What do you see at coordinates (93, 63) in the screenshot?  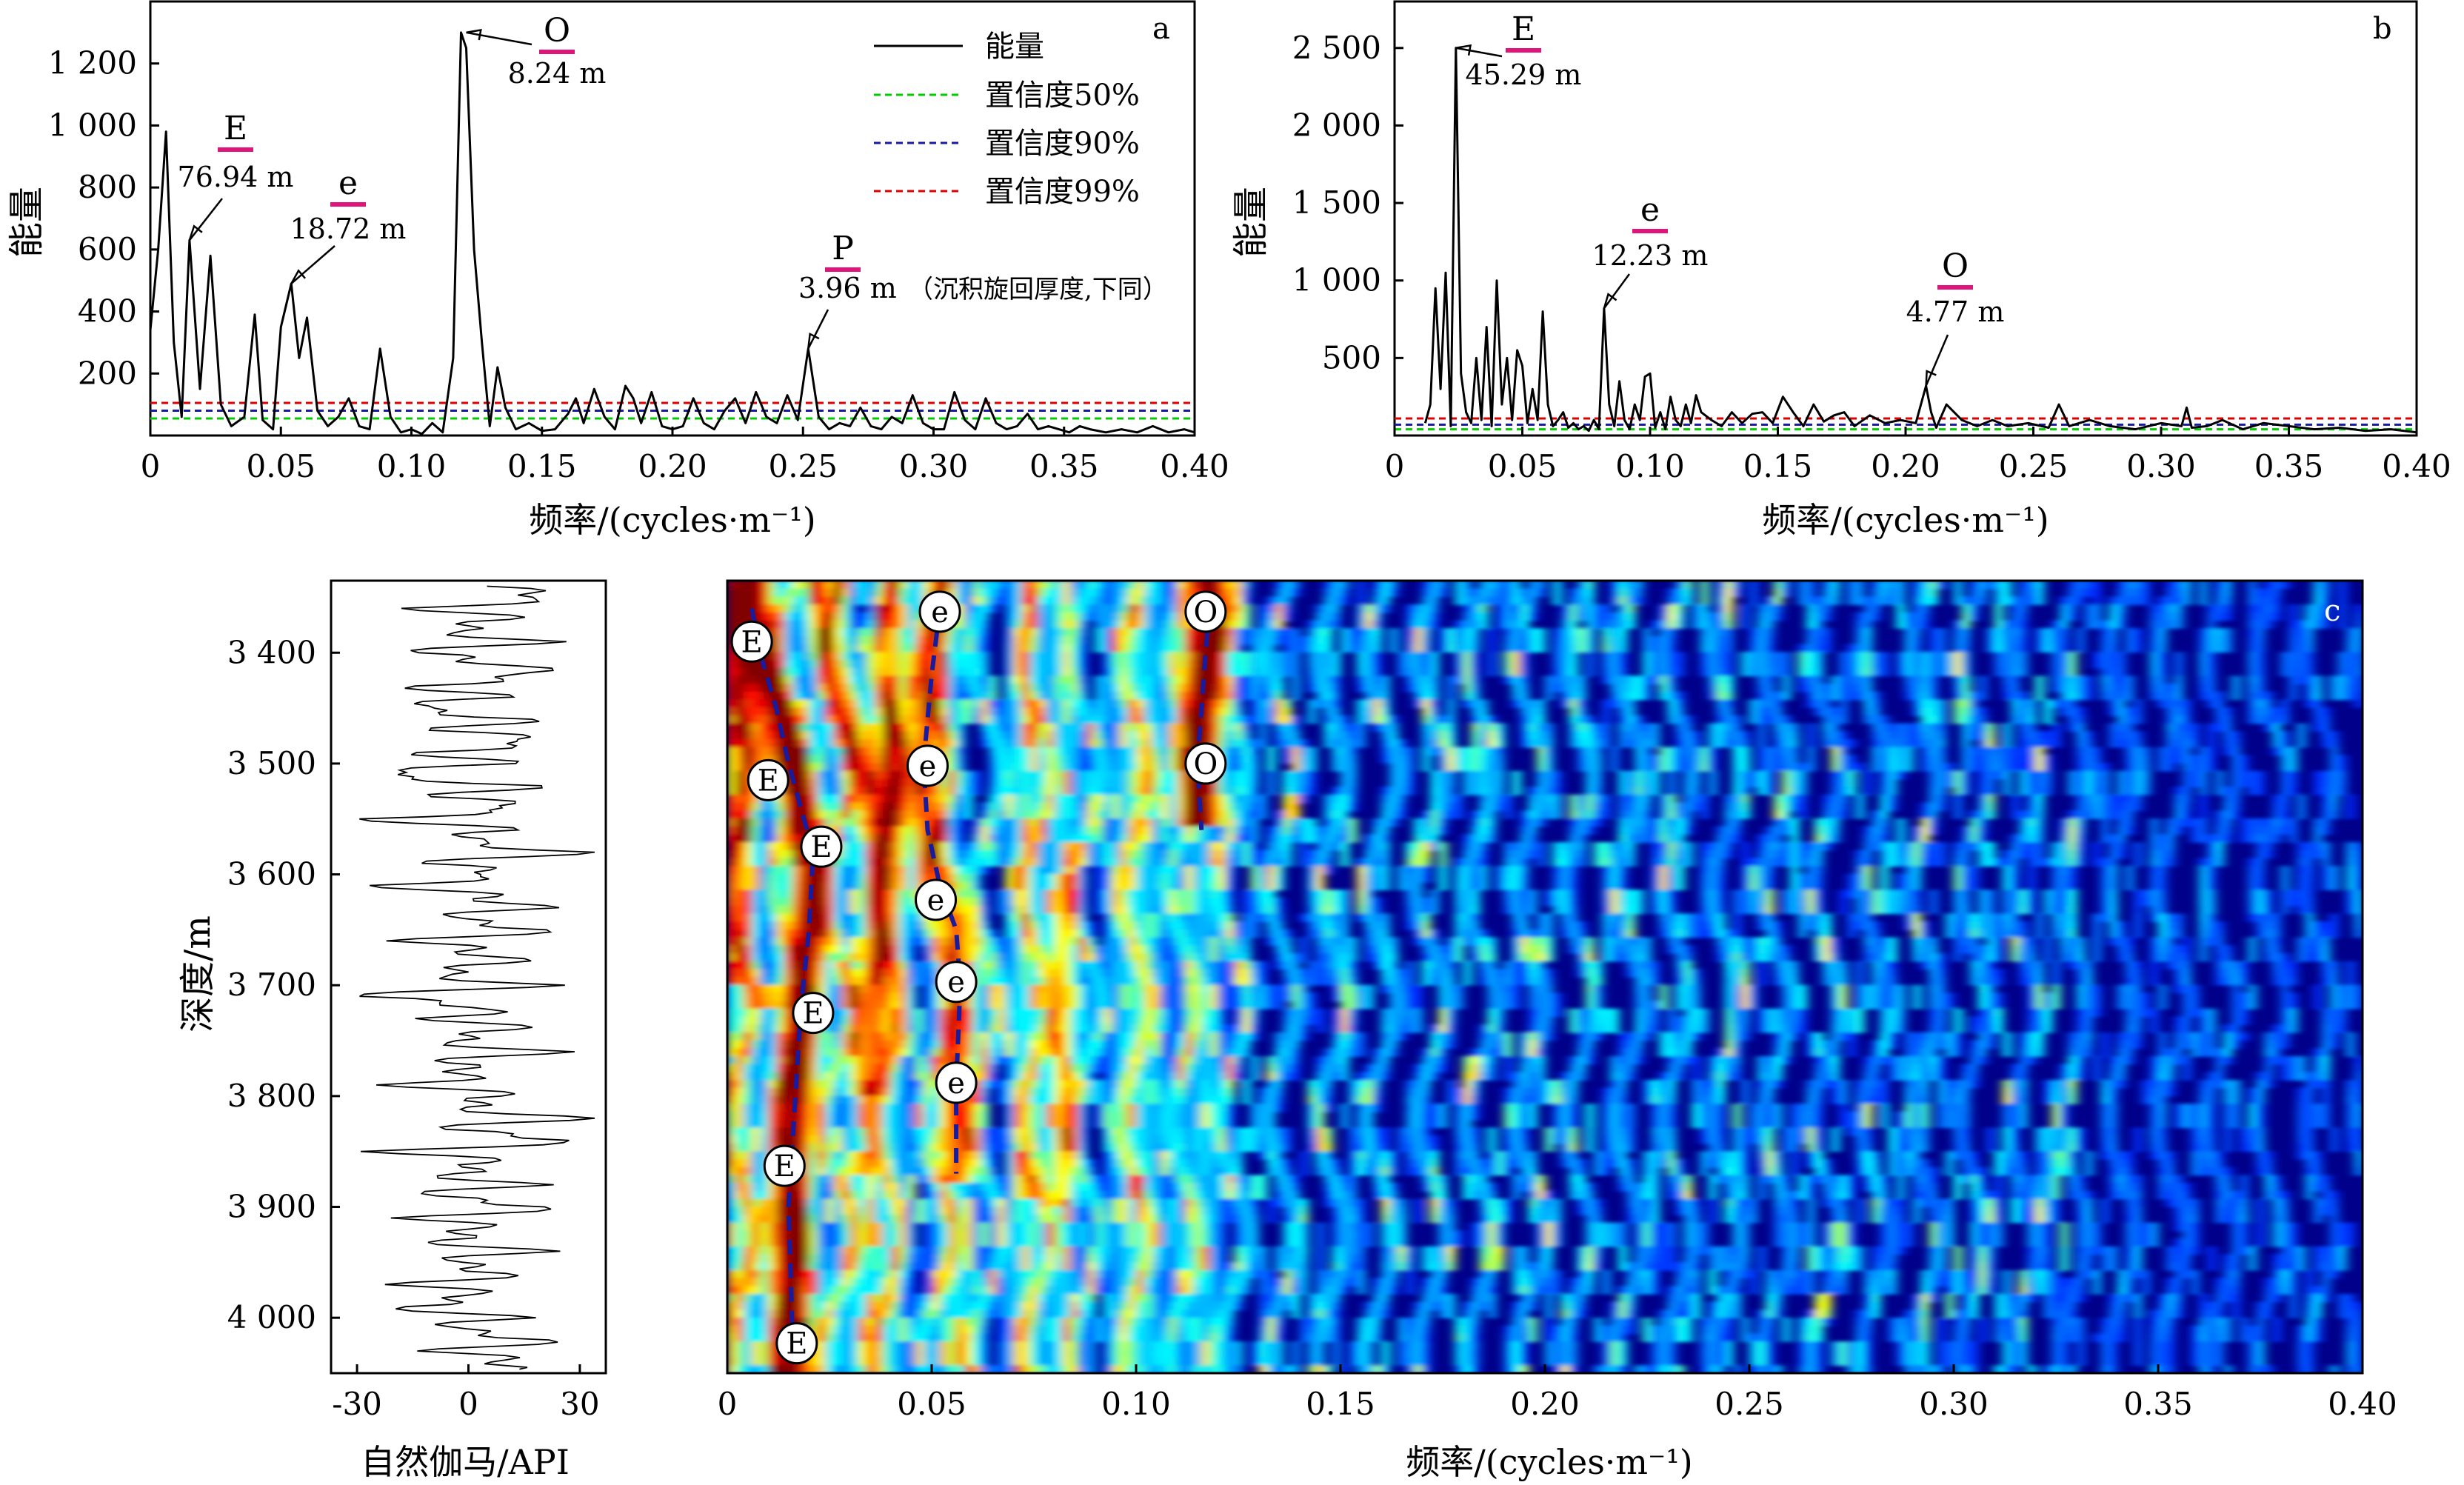 I see `y-tick-label: 1 200` at bounding box center [93, 63].